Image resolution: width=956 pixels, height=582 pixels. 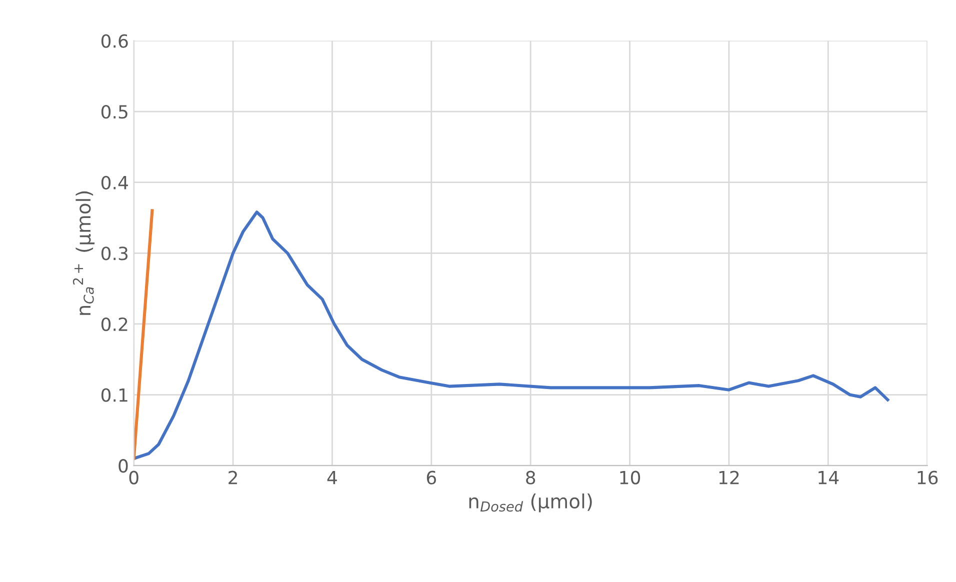 What do you see at coordinates (828, 477) in the screenshot?
I see `x-tick-label: 14` at bounding box center [828, 477].